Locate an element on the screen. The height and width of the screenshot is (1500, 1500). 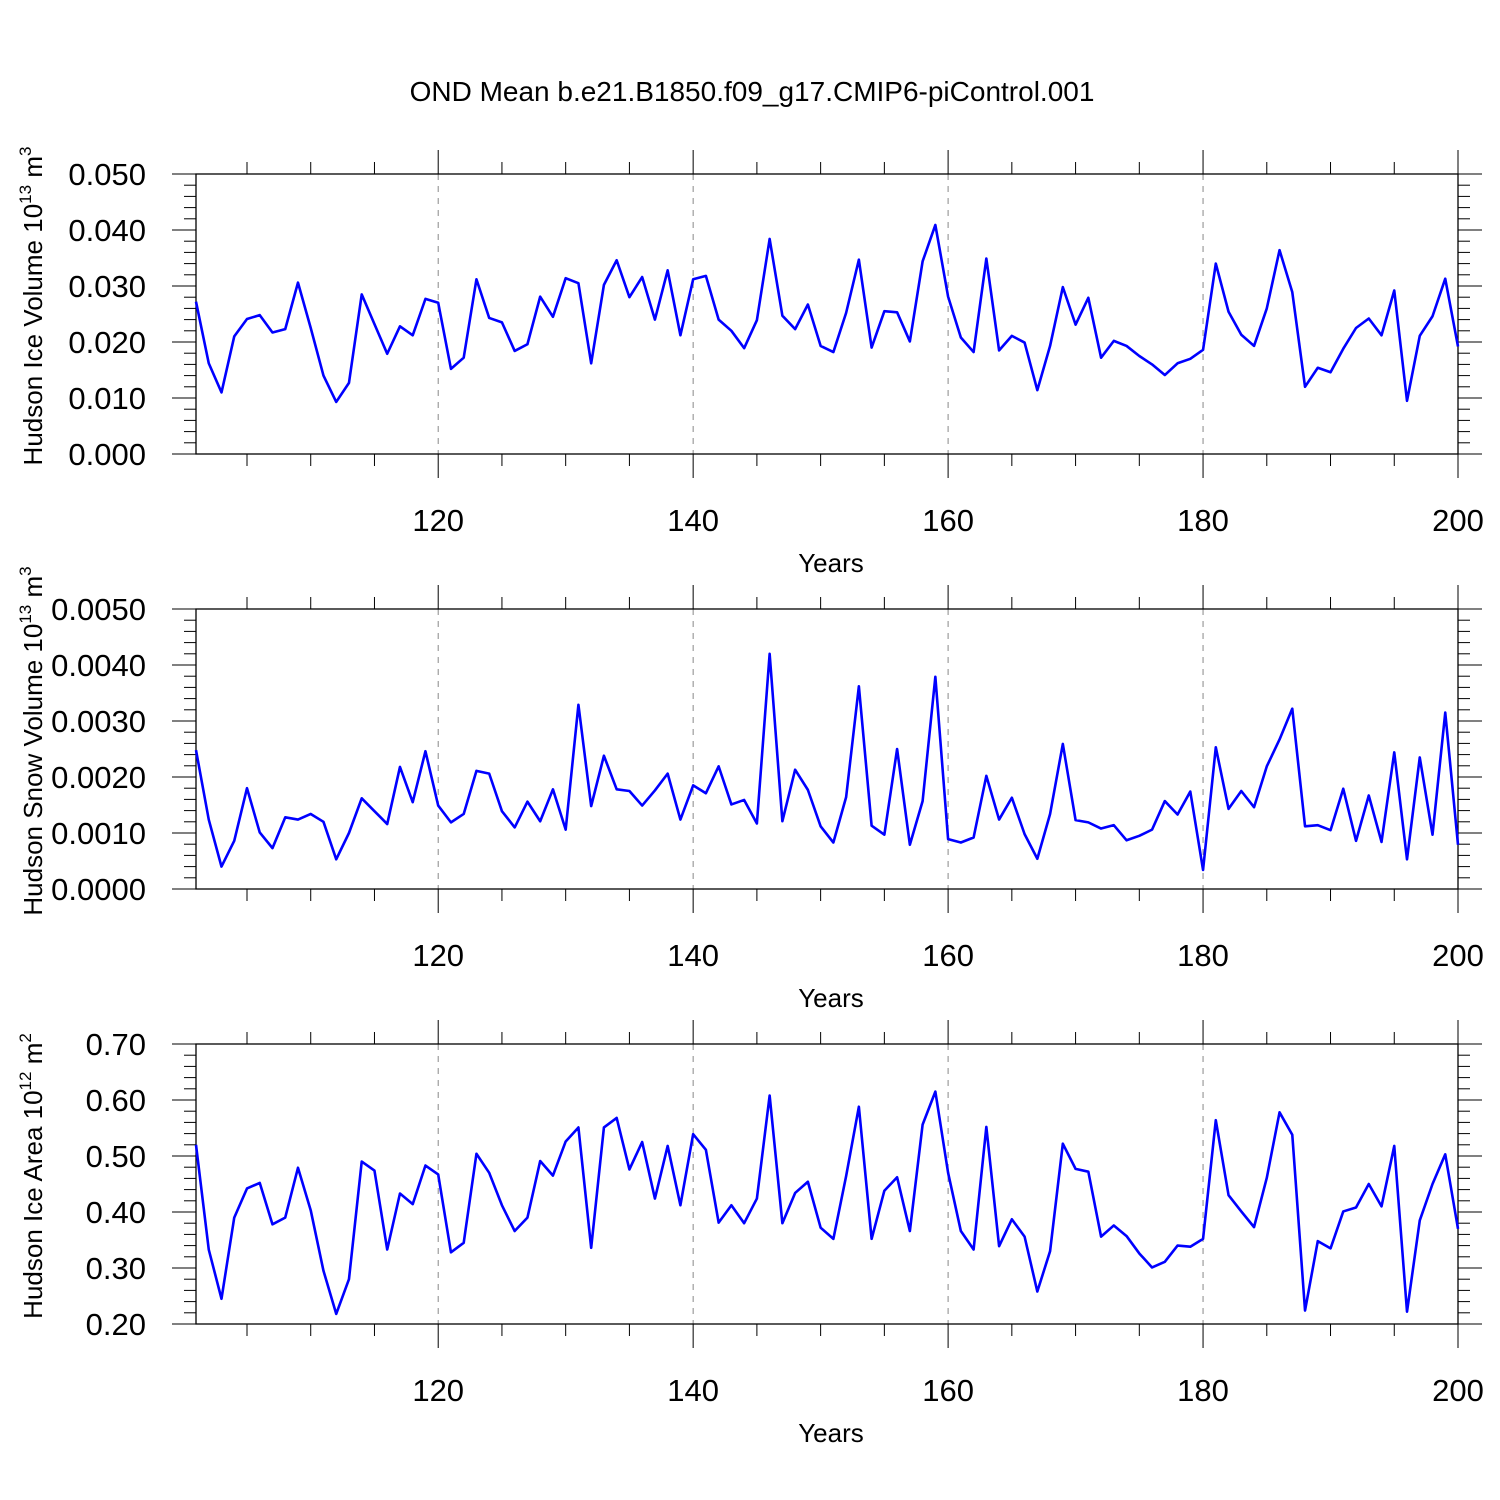
y-axis-title: Hudson Ice Volume 1013 m3 is located at coordinates (32, 306).